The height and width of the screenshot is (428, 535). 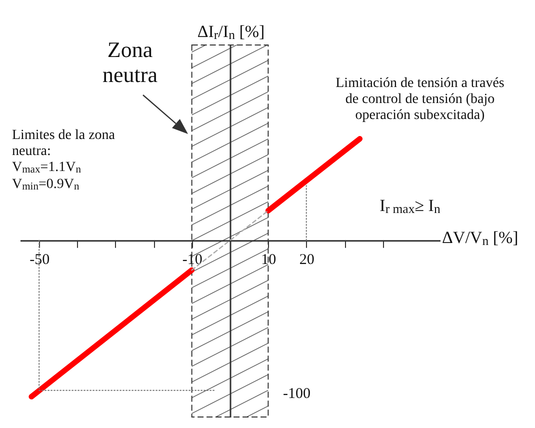 What do you see at coordinates (420, 100) in the screenshot?
I see `text: Limitación de tensión a través de control de tensión (bajo operación subexcitada)` at bounding box center [420, 100].